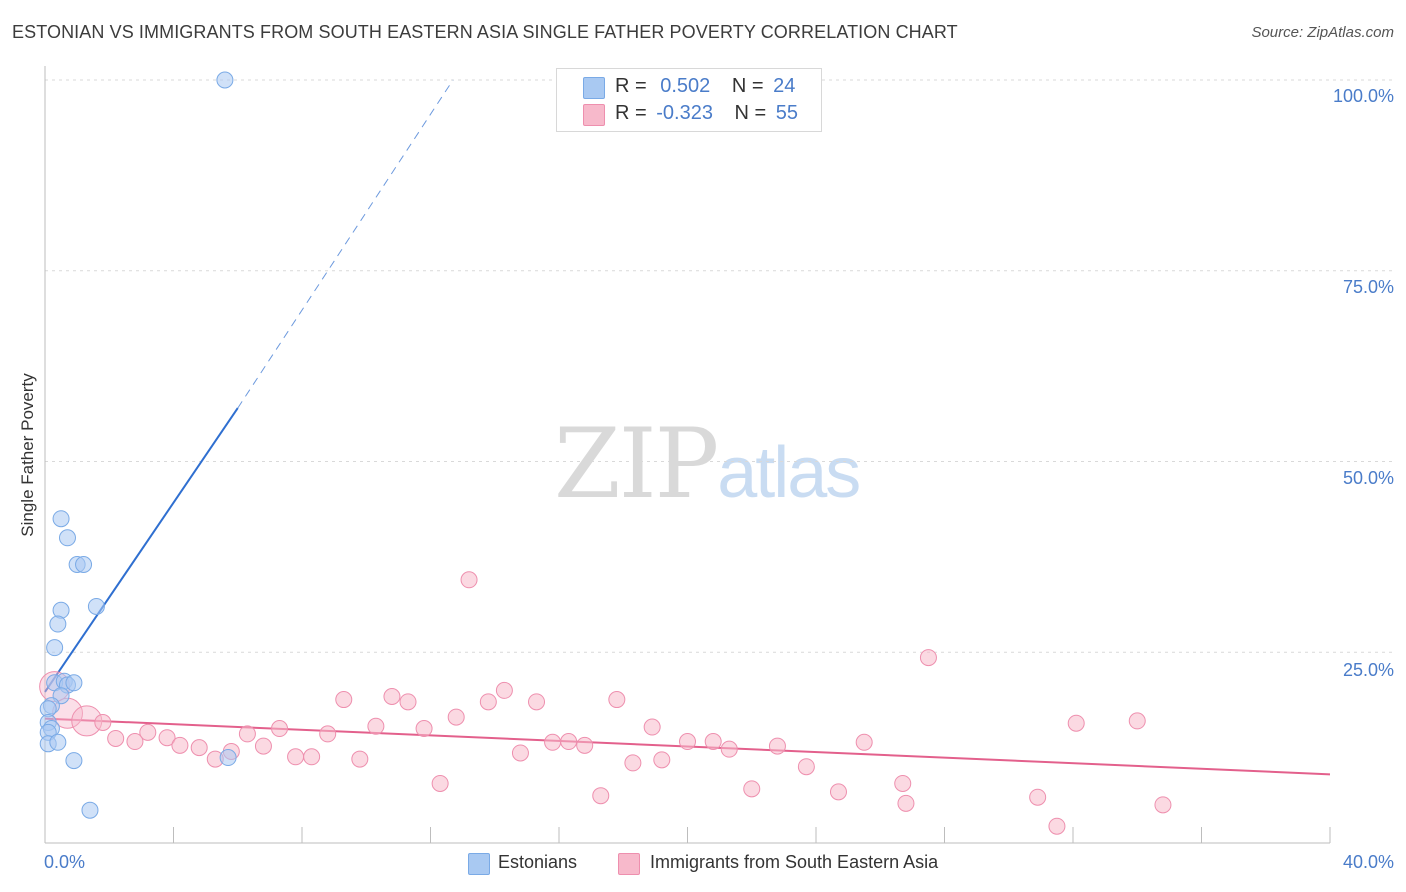 Image resolution: width=1406 pixels, height=892 pixels. I want to click on legend-label-immigrants: Immigrants from South Eastern Asia, so click(794, 862).